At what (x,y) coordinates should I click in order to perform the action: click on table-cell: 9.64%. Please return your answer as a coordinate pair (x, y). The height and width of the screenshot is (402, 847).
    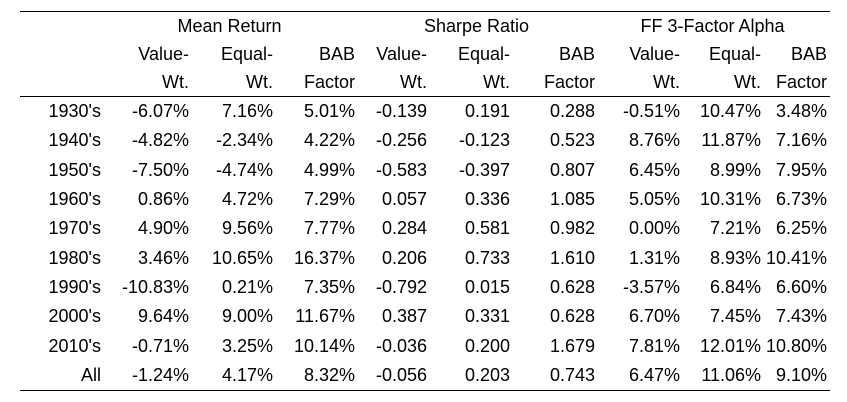
    Looking at the image, I should click on (163, 316).